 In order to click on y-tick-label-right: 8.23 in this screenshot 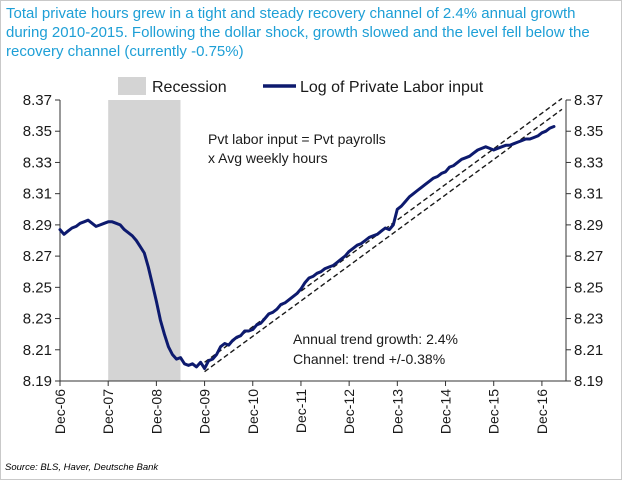, I will do `click(588, 319)`.